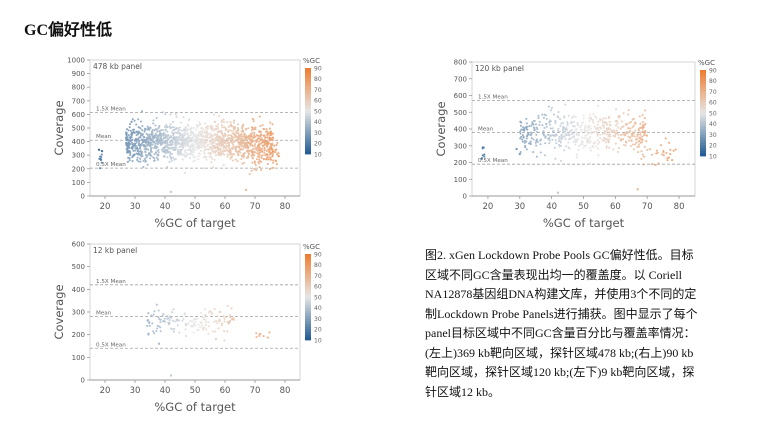  Describe the element at coordinates (465, 197) in the screenshot. I see `y-tick-label: 0` at that location.